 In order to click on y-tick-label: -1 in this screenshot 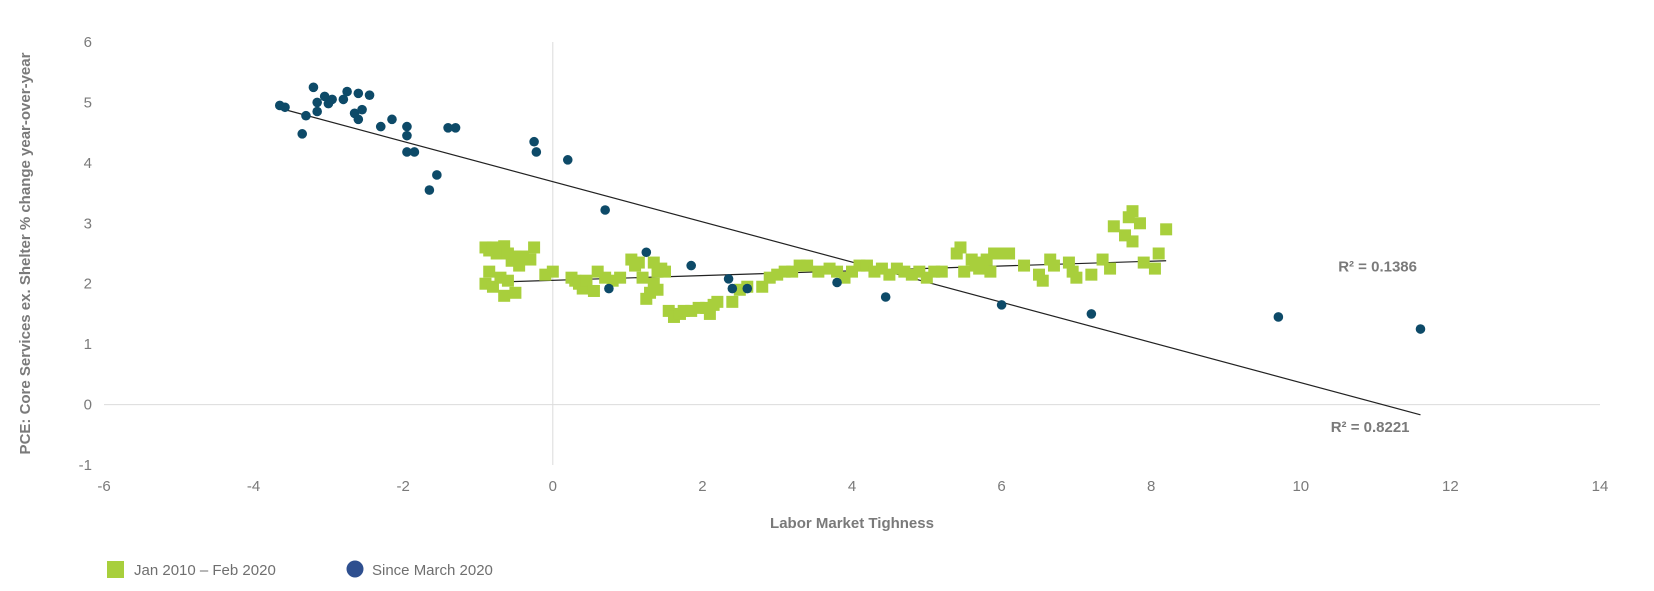, I will do `click(85, 465)`.